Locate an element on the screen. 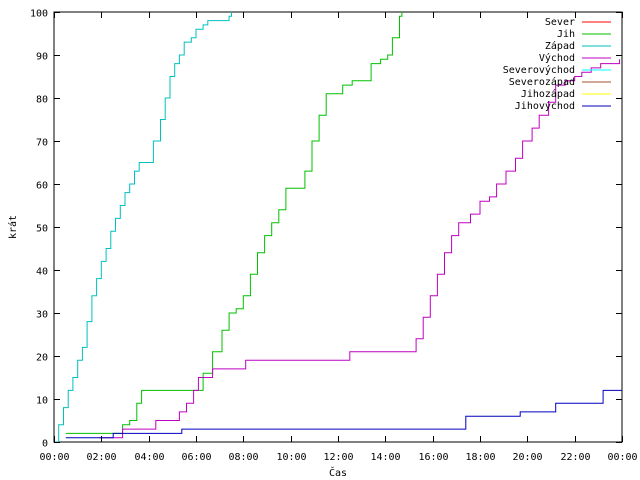 The image size is (640, 480). x-tick-label: 18:00 is located at coordinates (480, 457).